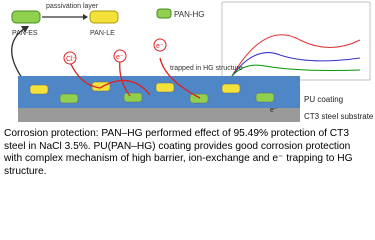 The image size is (375, 240). I want to click on nyquist-inset, so click(296, 41).